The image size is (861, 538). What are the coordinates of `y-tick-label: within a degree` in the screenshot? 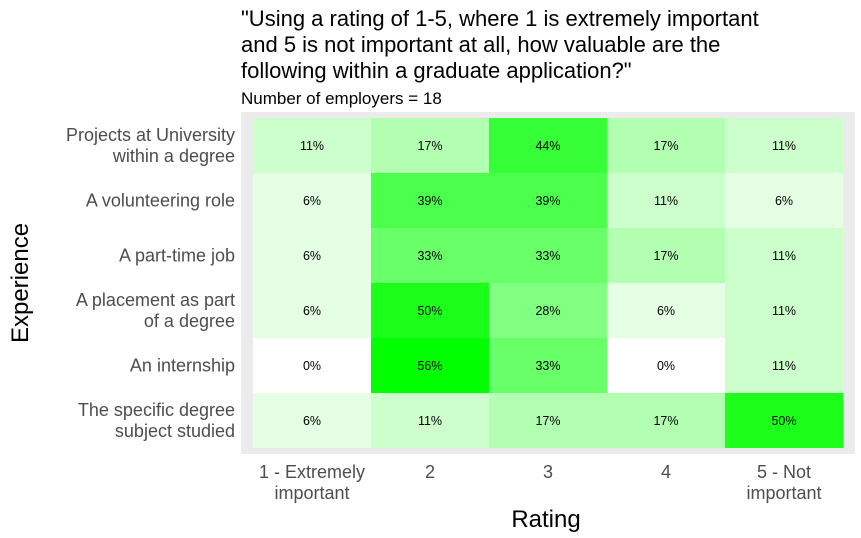 It's located at (173, 156).